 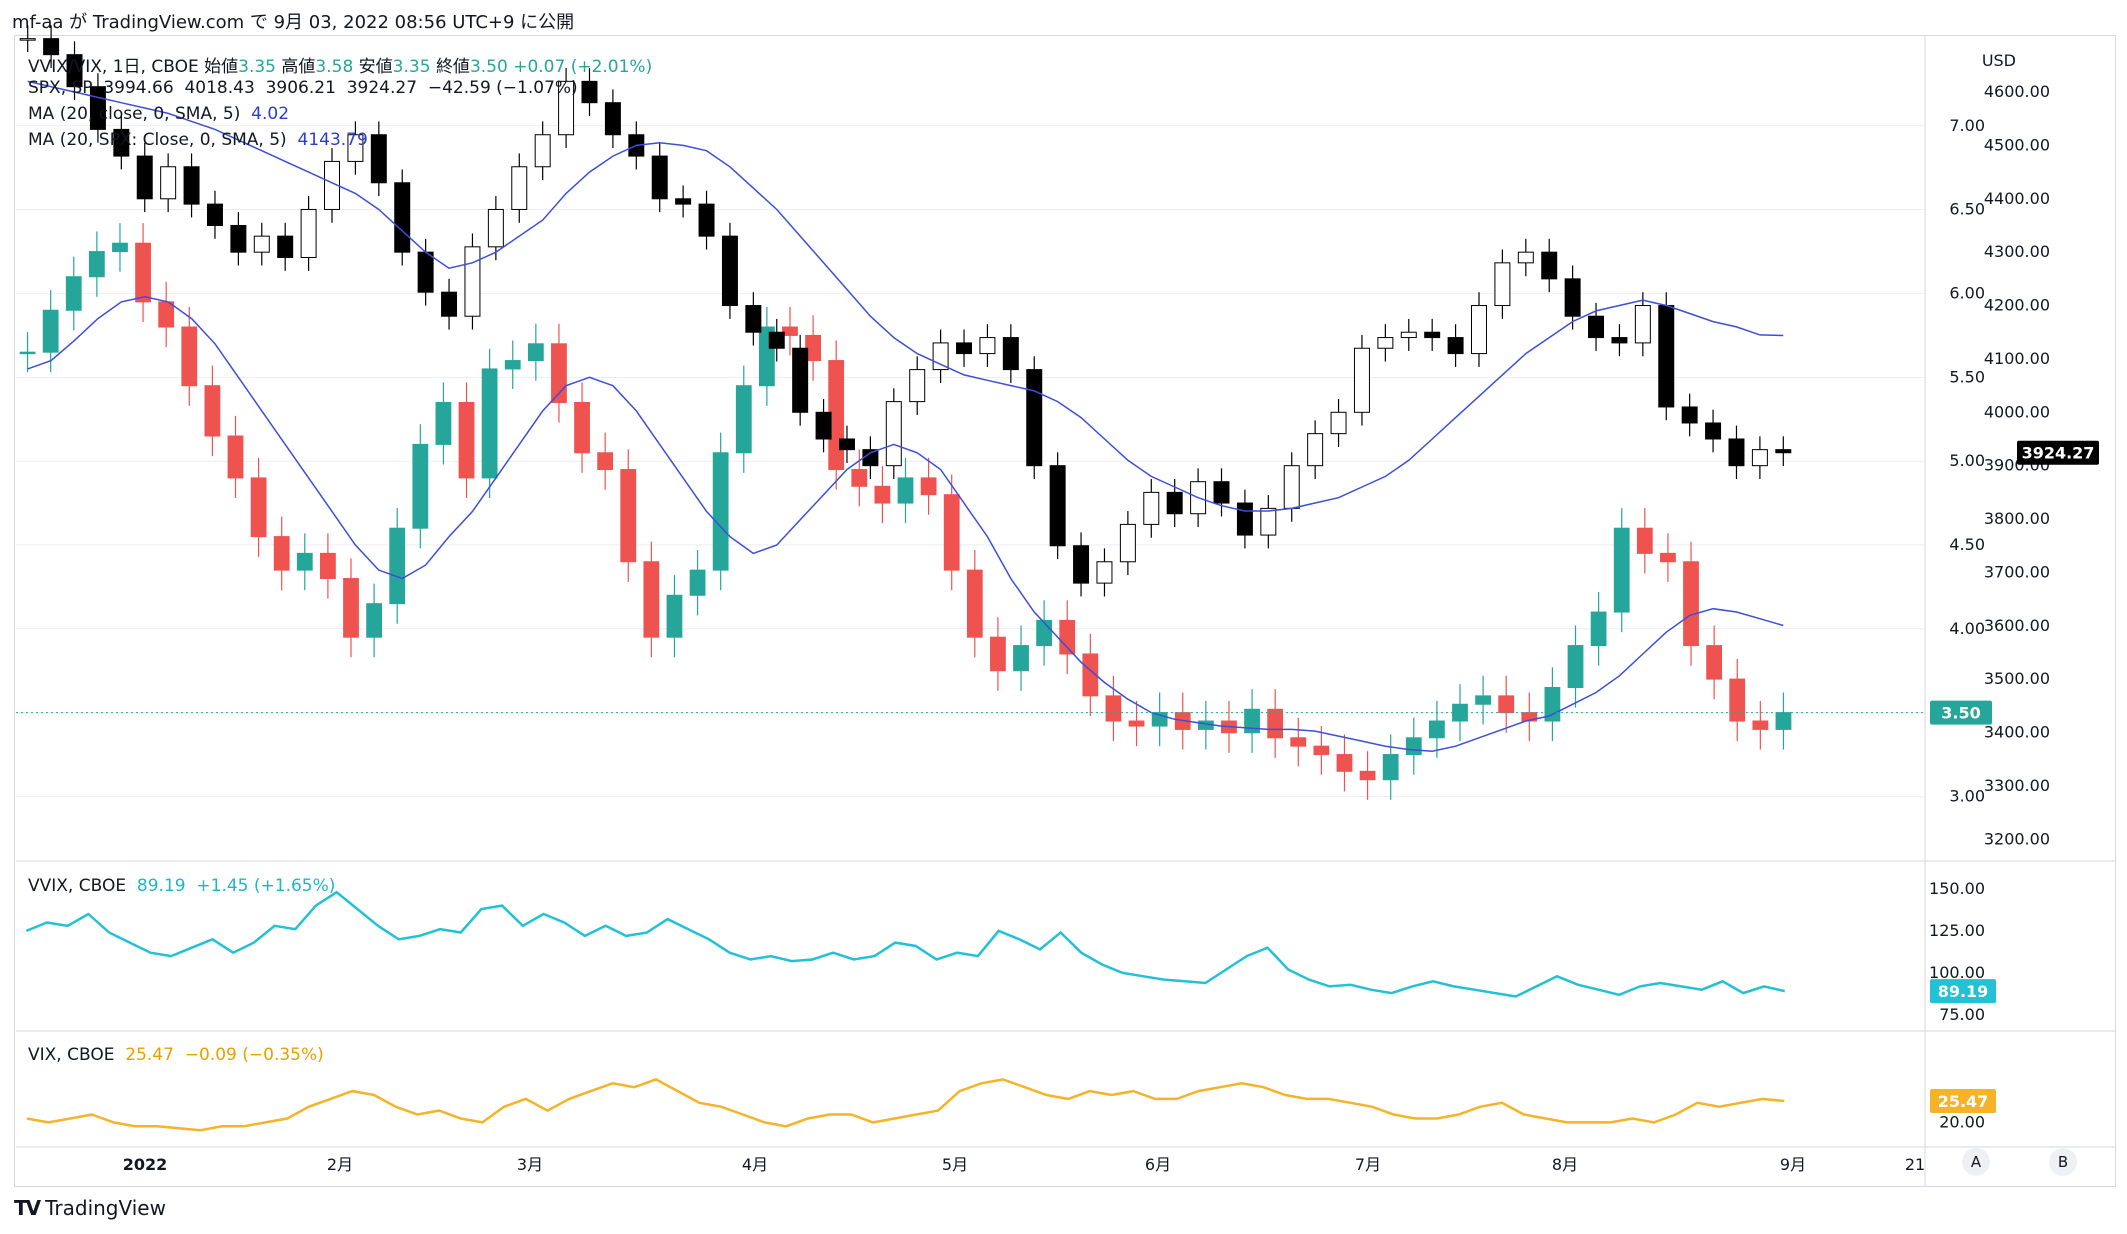 I want to click on legend-open: 3.35, so click(x=257, y=67).